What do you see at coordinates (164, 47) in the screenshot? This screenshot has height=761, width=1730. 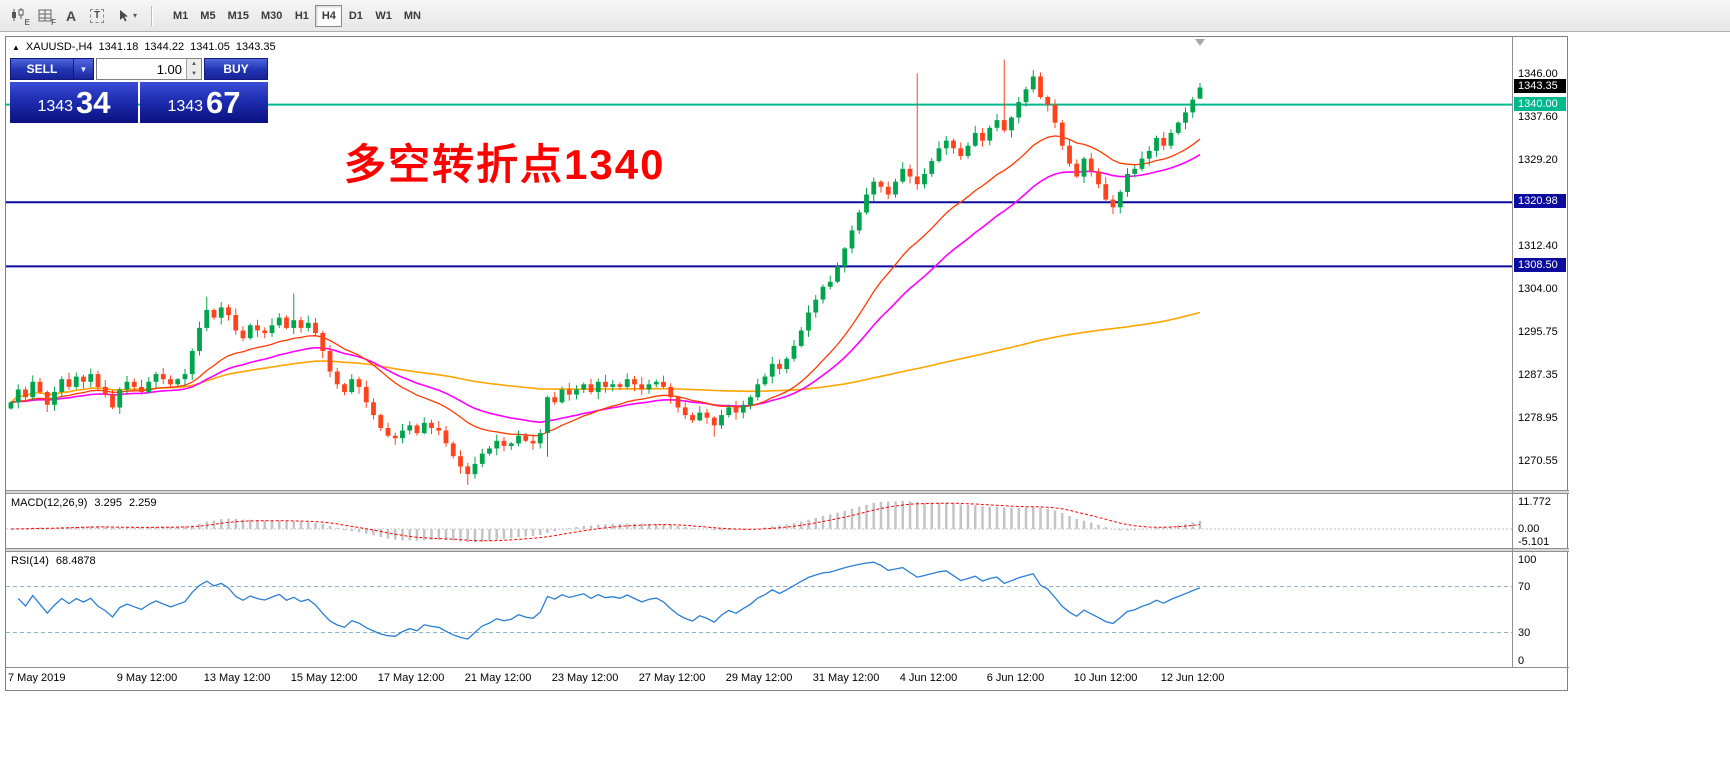 I see `ohlc-high: 1344.22` at bounding box center [164, 47].